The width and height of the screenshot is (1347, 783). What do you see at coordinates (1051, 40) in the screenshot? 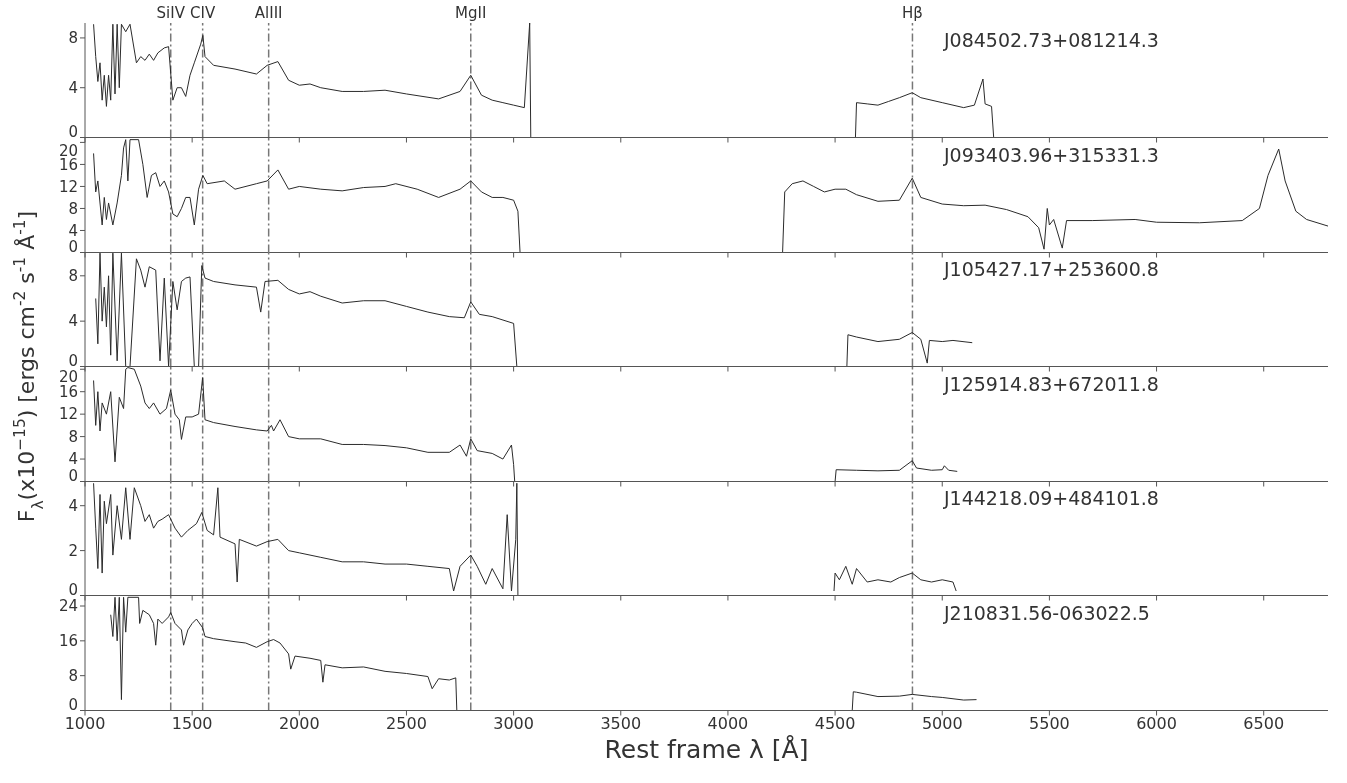
I see `annotation: J084502.73+081214.3` at bounding box center [1051, 40].